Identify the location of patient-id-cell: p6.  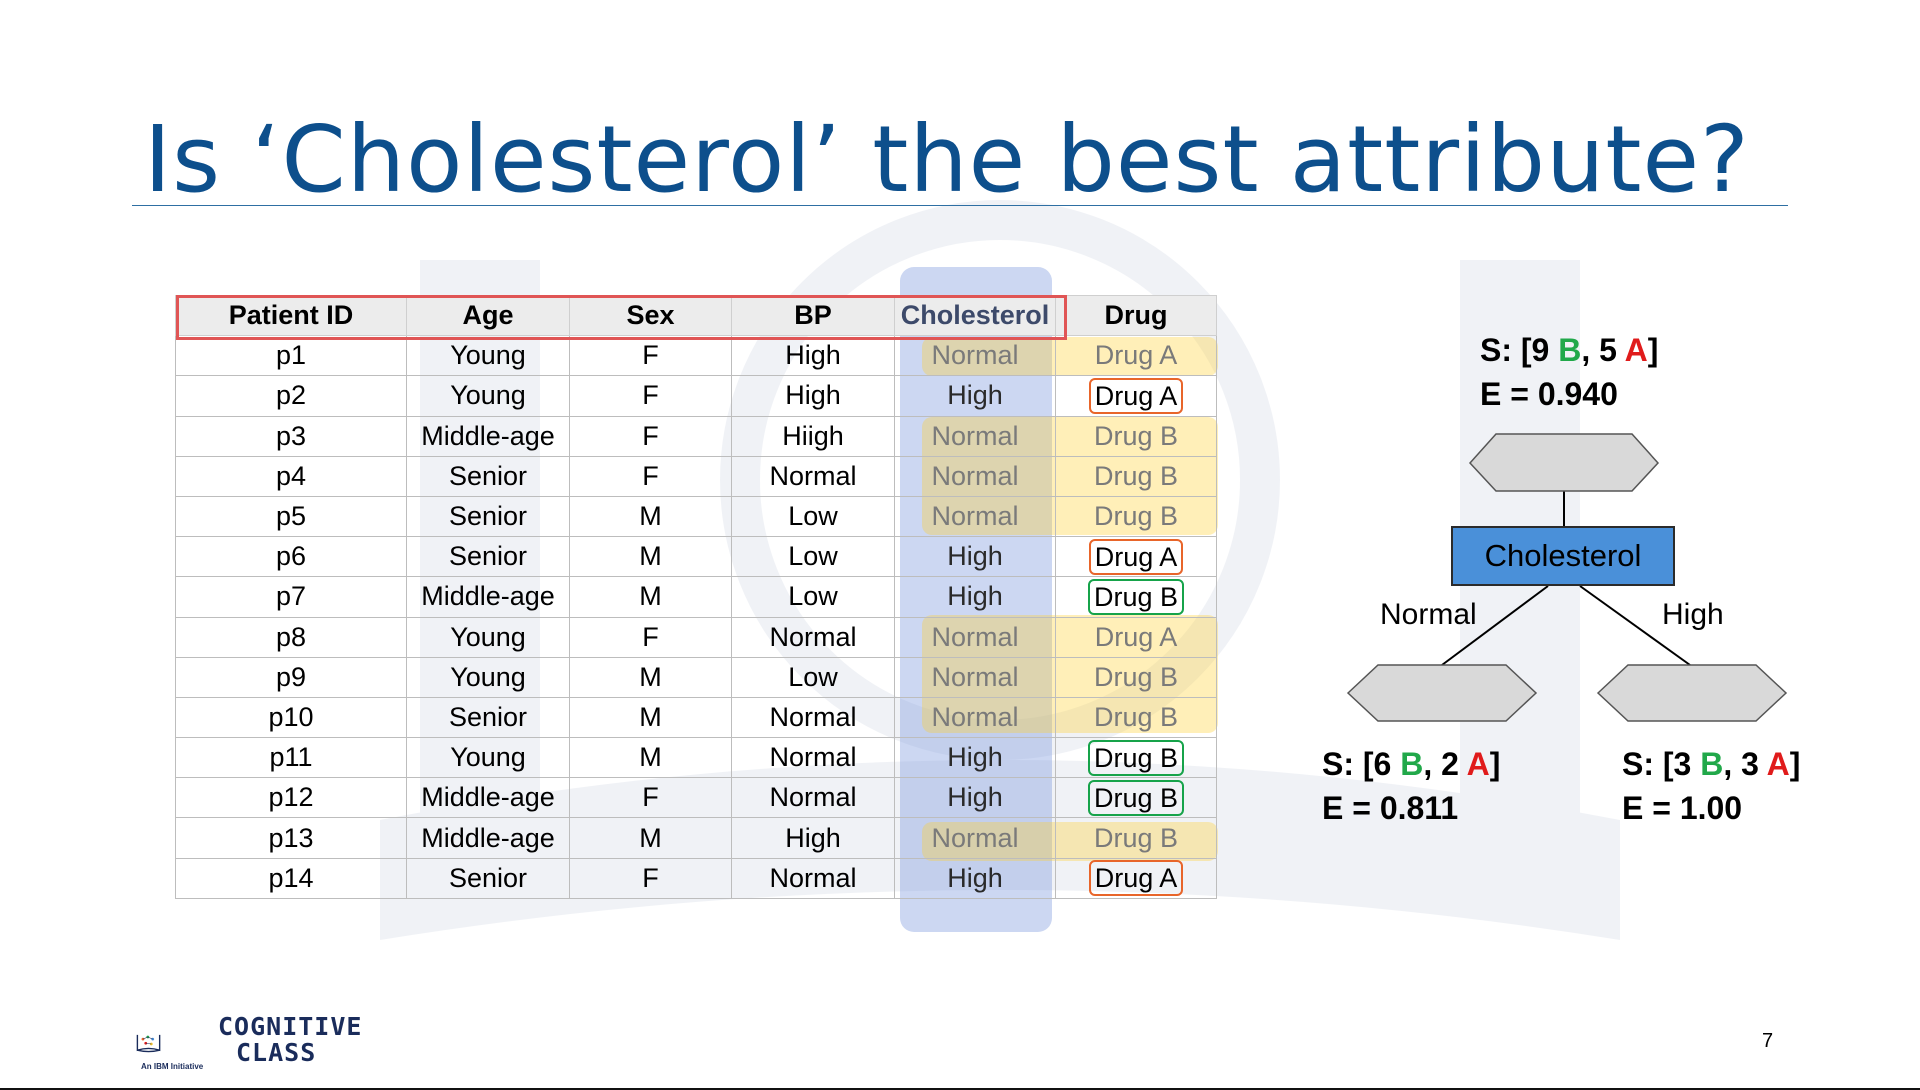
(291, 557).